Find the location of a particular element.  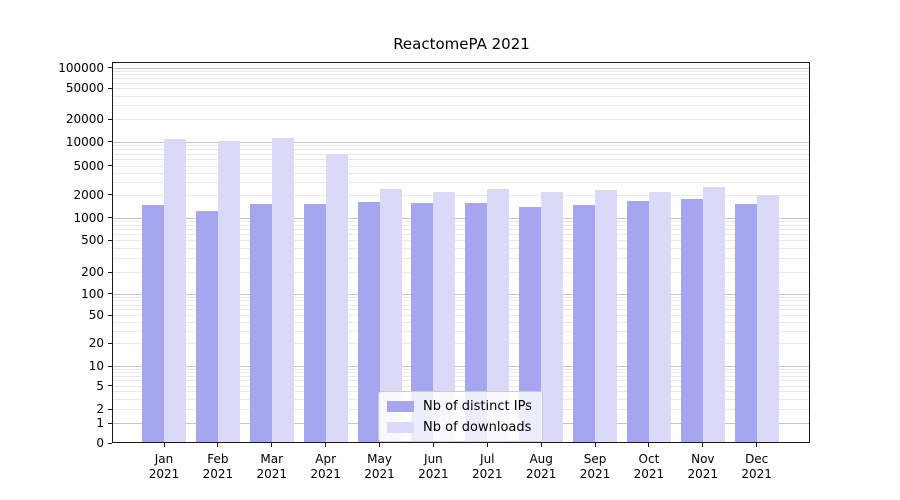

bar-group-apr-2021 is located at coordinates (325, 298).